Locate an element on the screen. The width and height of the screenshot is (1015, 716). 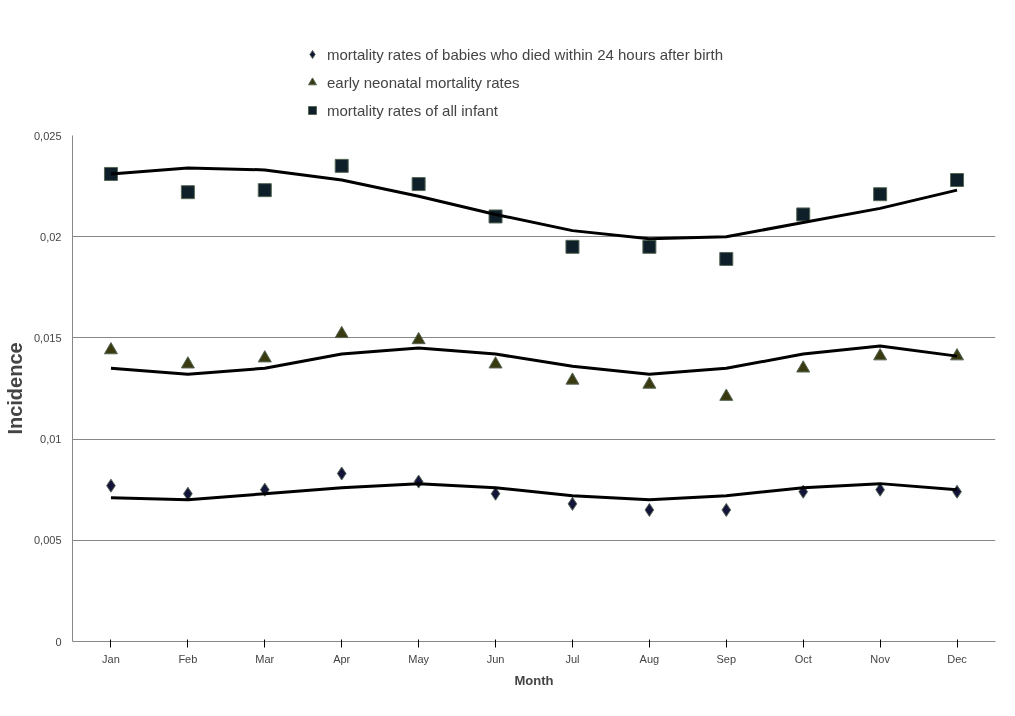
legend-label: mortality rates of babies who died within 24 hours after birth is located at coordinates (525, 54).